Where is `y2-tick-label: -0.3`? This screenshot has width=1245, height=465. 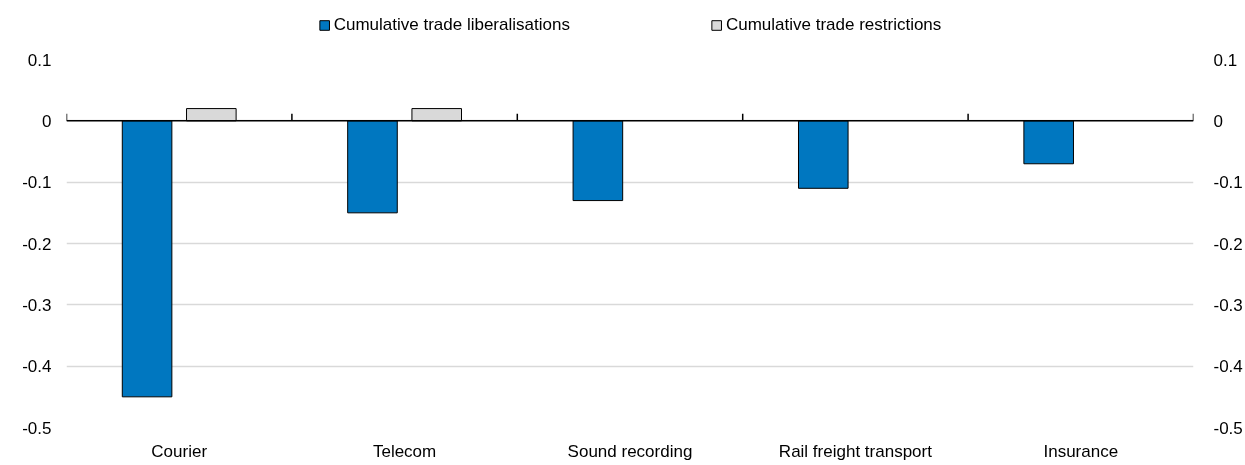
y2-tick-label: -0.3 is located at coordinates (1228, 305).